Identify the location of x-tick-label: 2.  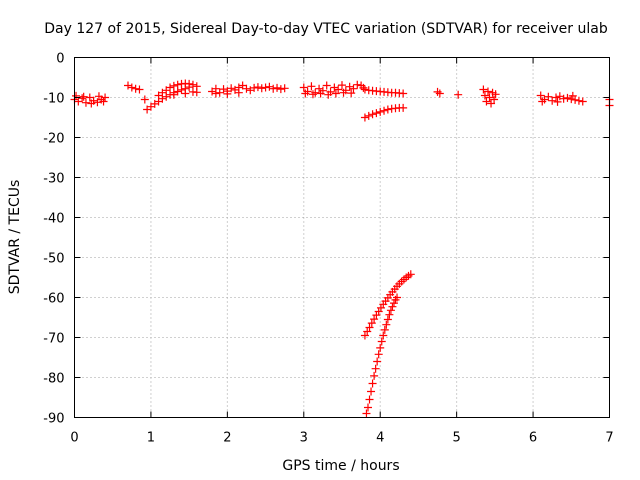
(227, 438).